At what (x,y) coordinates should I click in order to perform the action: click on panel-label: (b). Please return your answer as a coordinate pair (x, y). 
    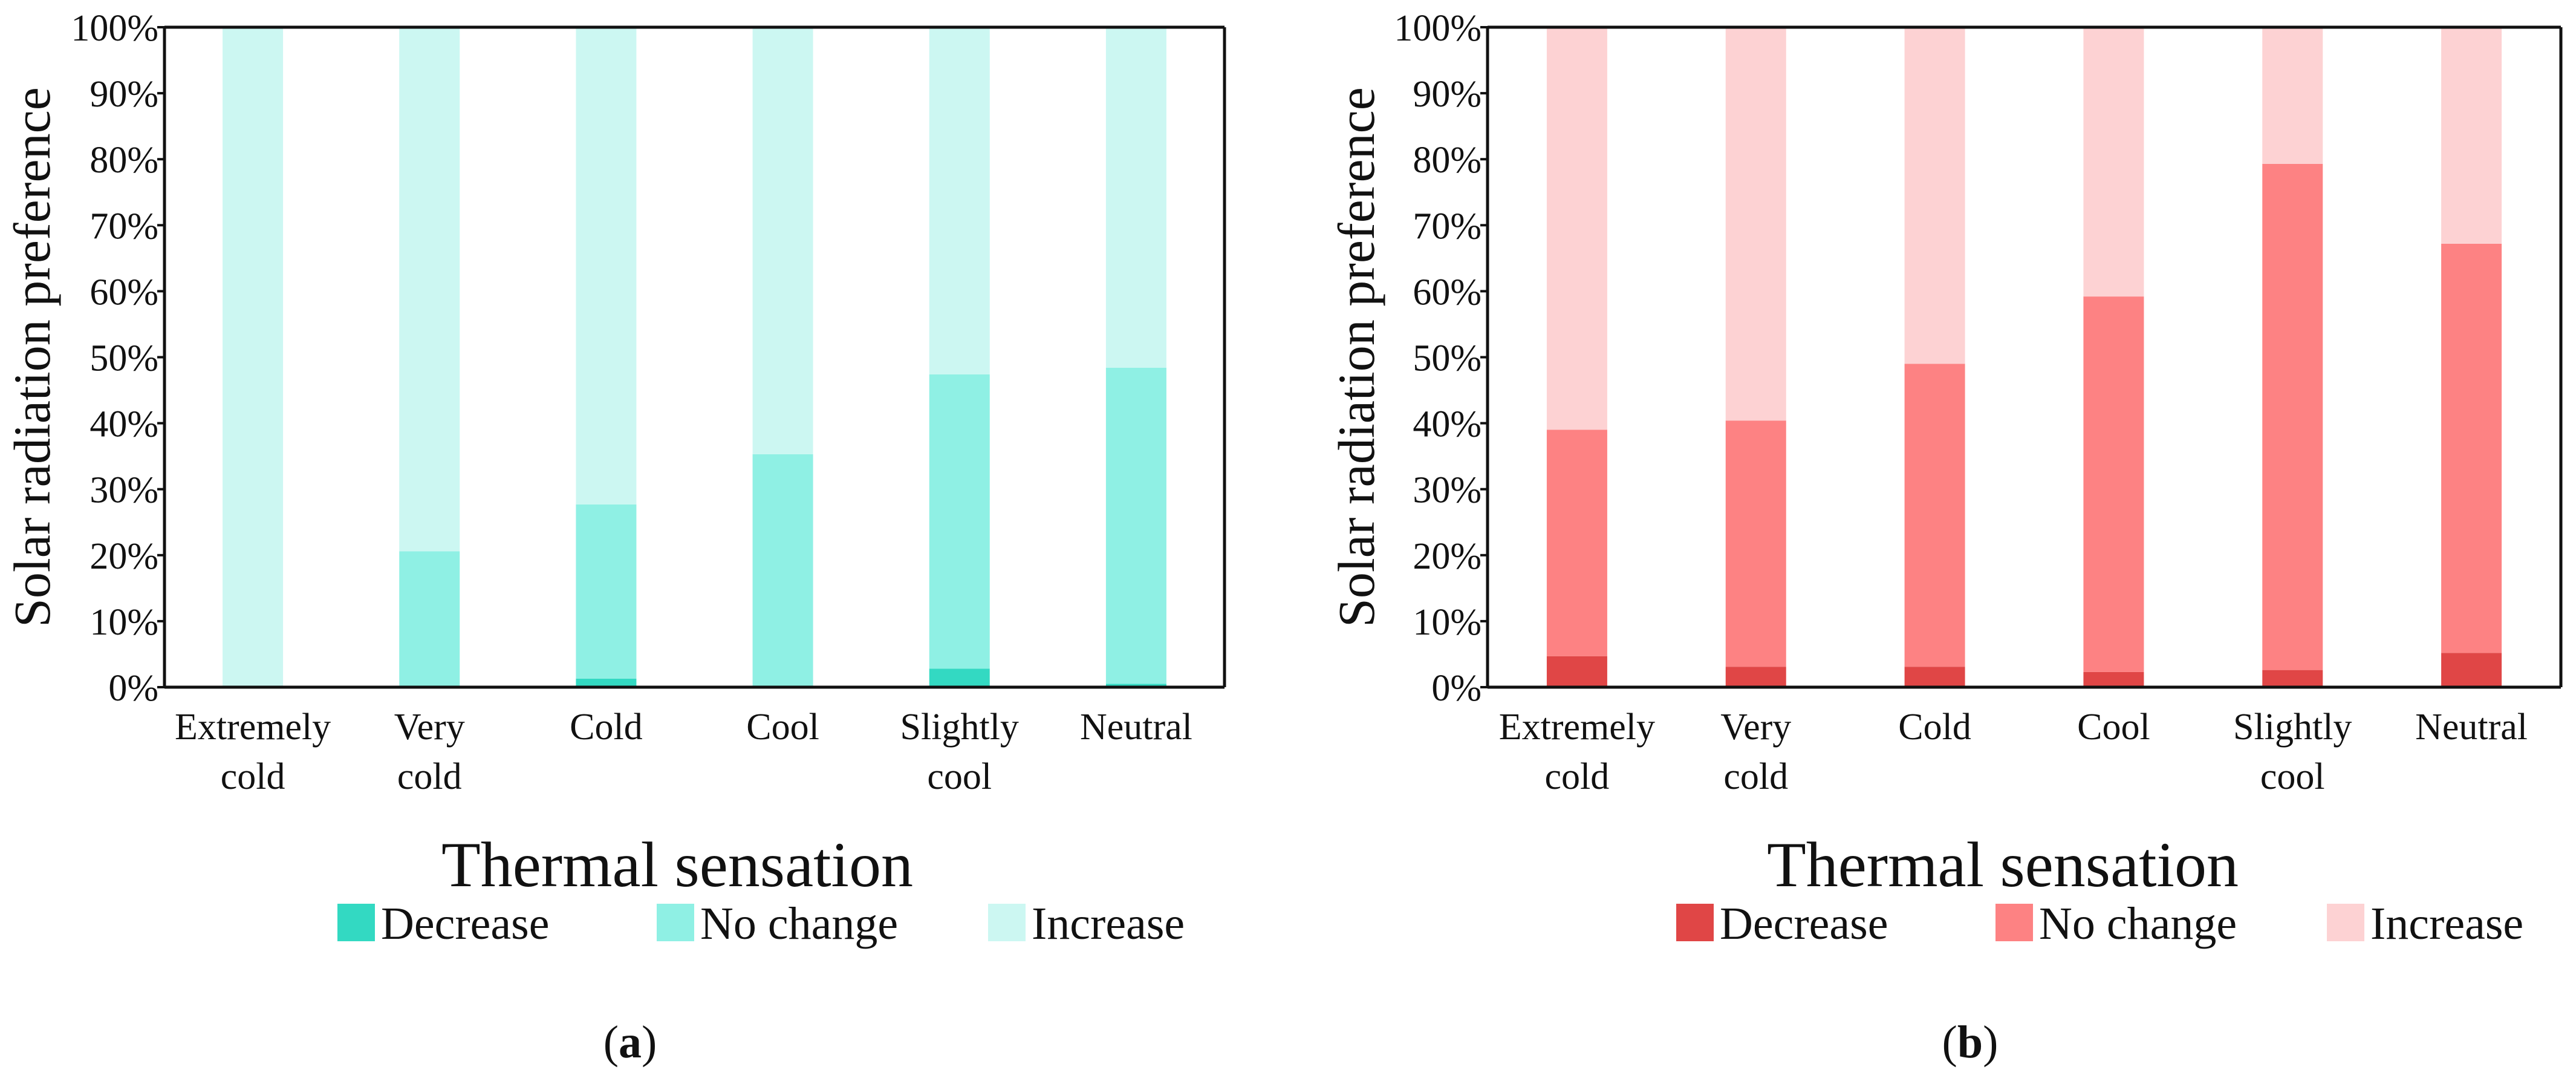
    Looking at the image, I should click on (1970, 1042).